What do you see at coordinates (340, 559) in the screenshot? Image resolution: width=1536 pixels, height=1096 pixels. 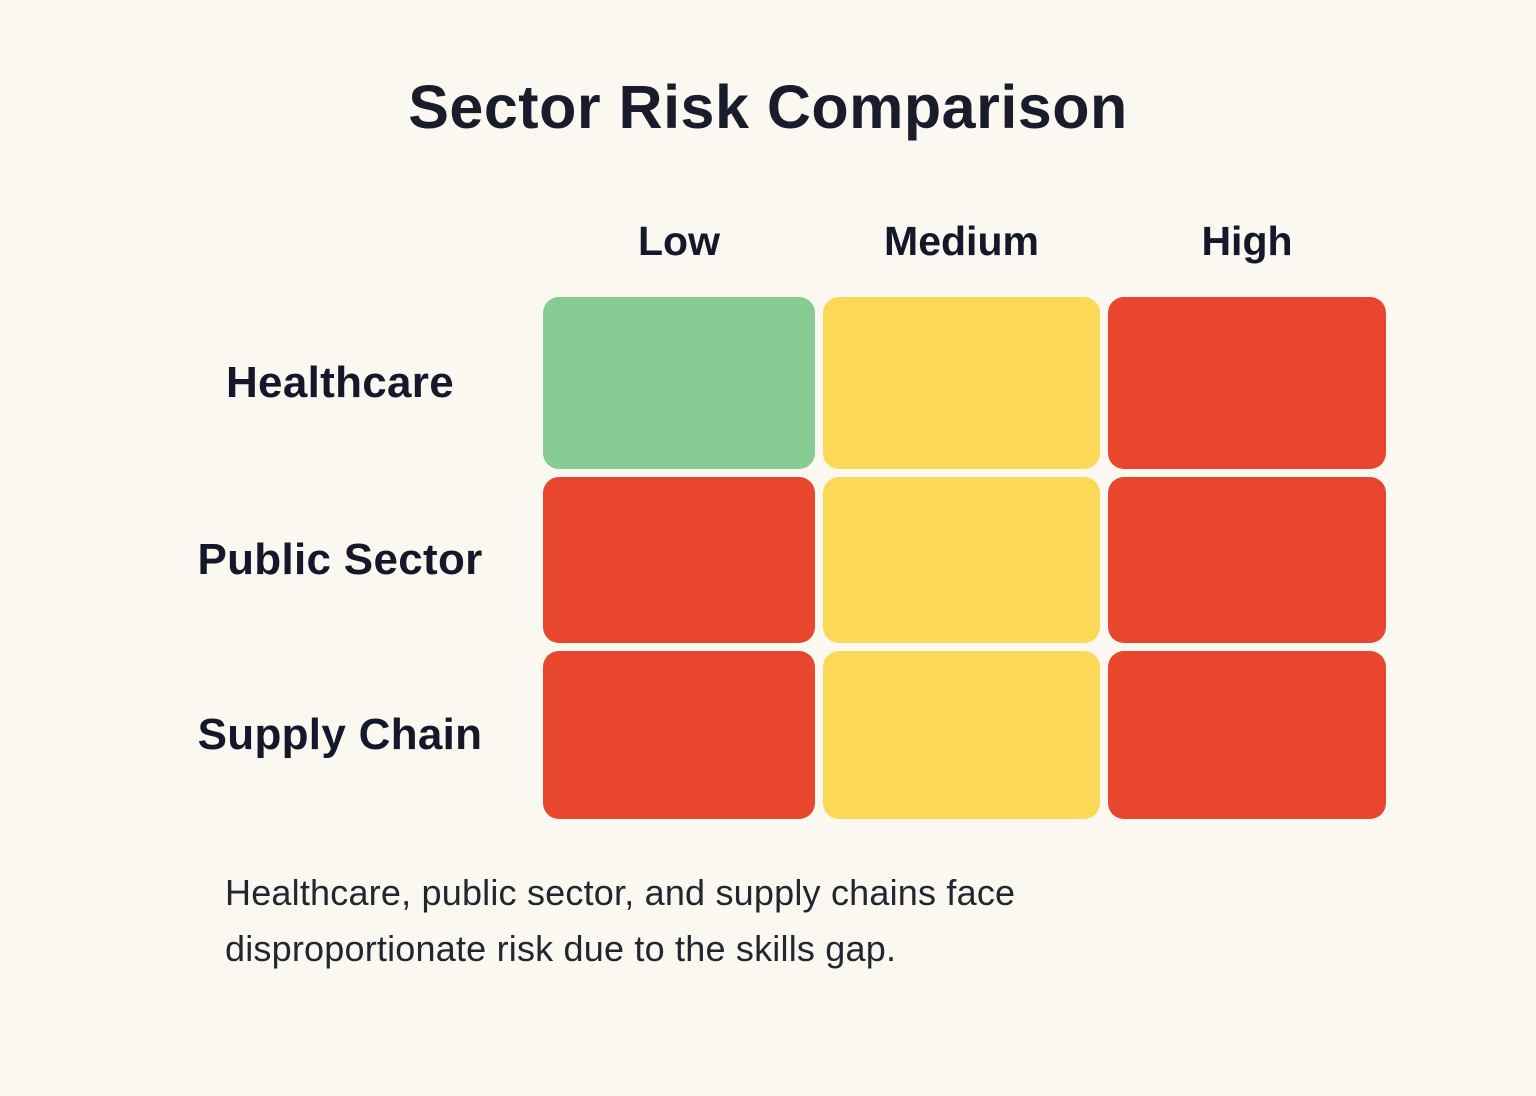 I see `row-label-public-sector: Public Sector` at bounding box center [340, 559].